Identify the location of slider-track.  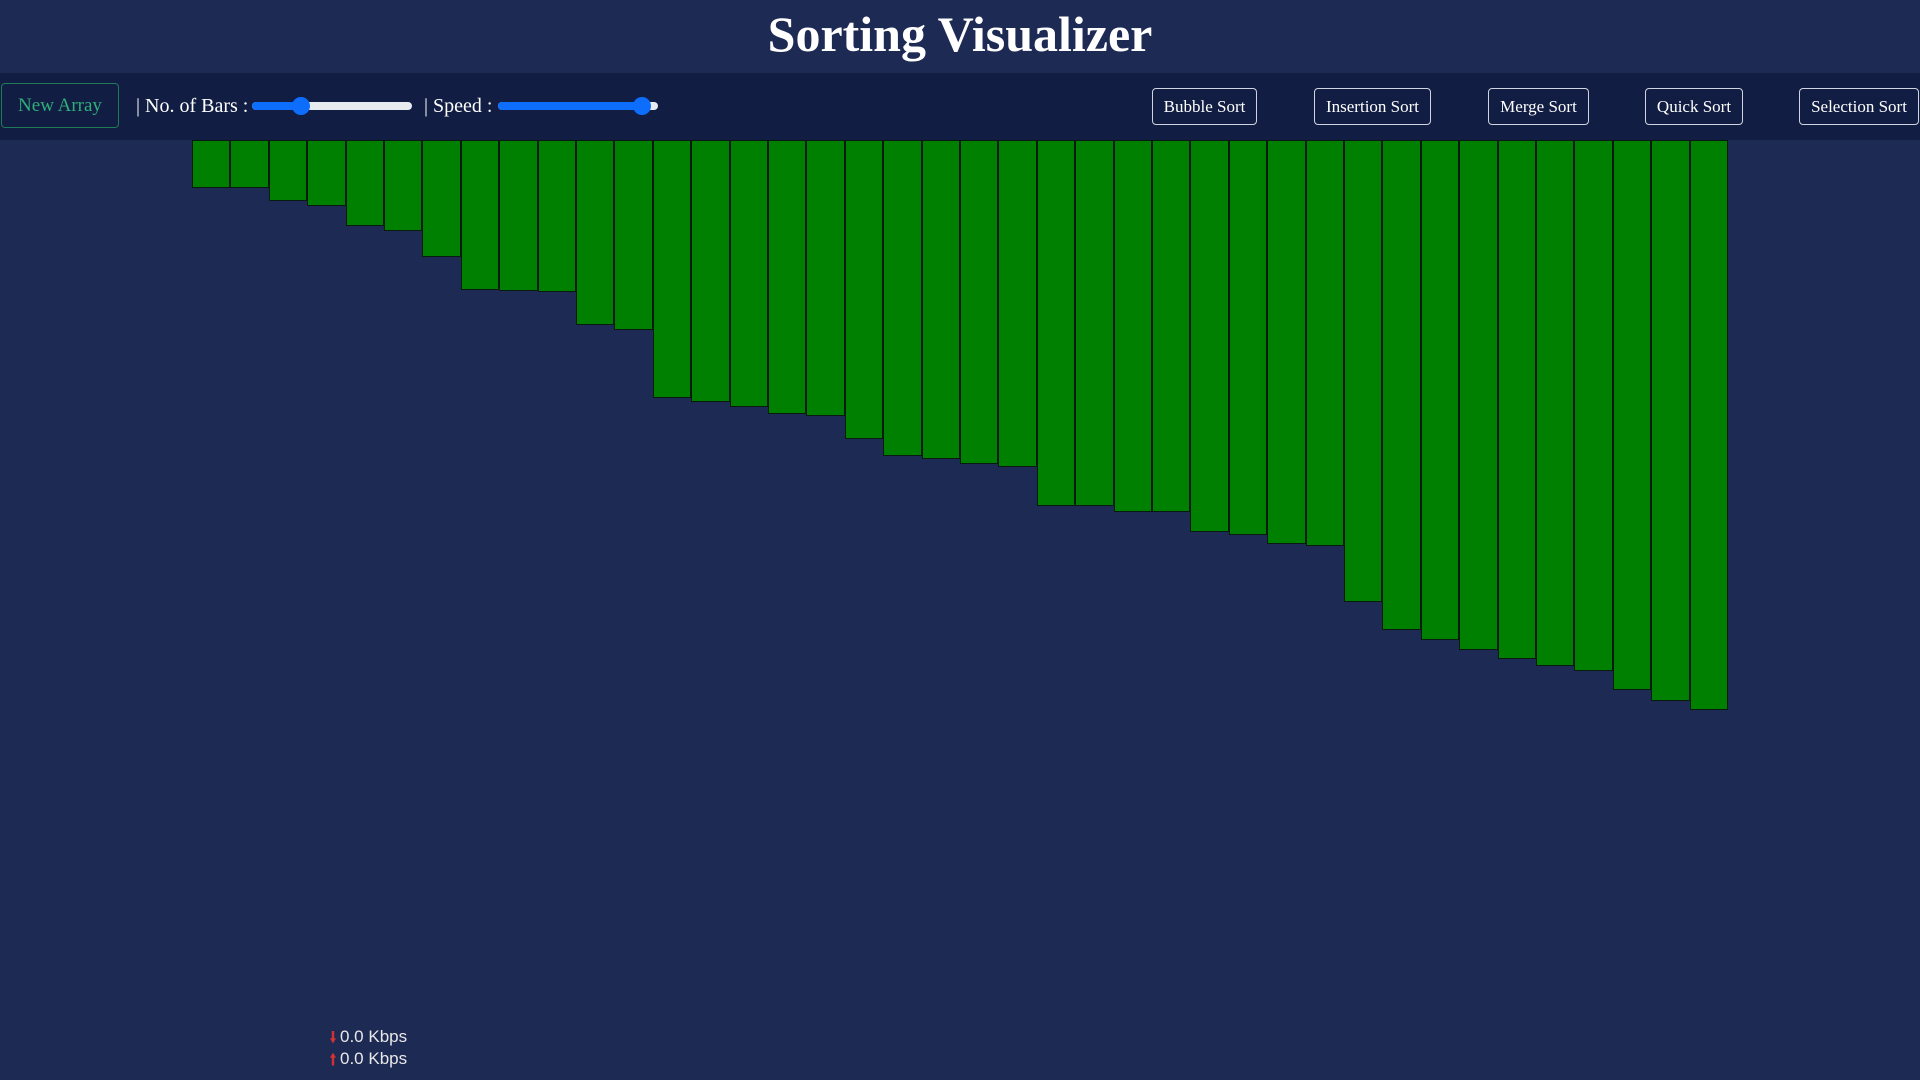
(332, 106).